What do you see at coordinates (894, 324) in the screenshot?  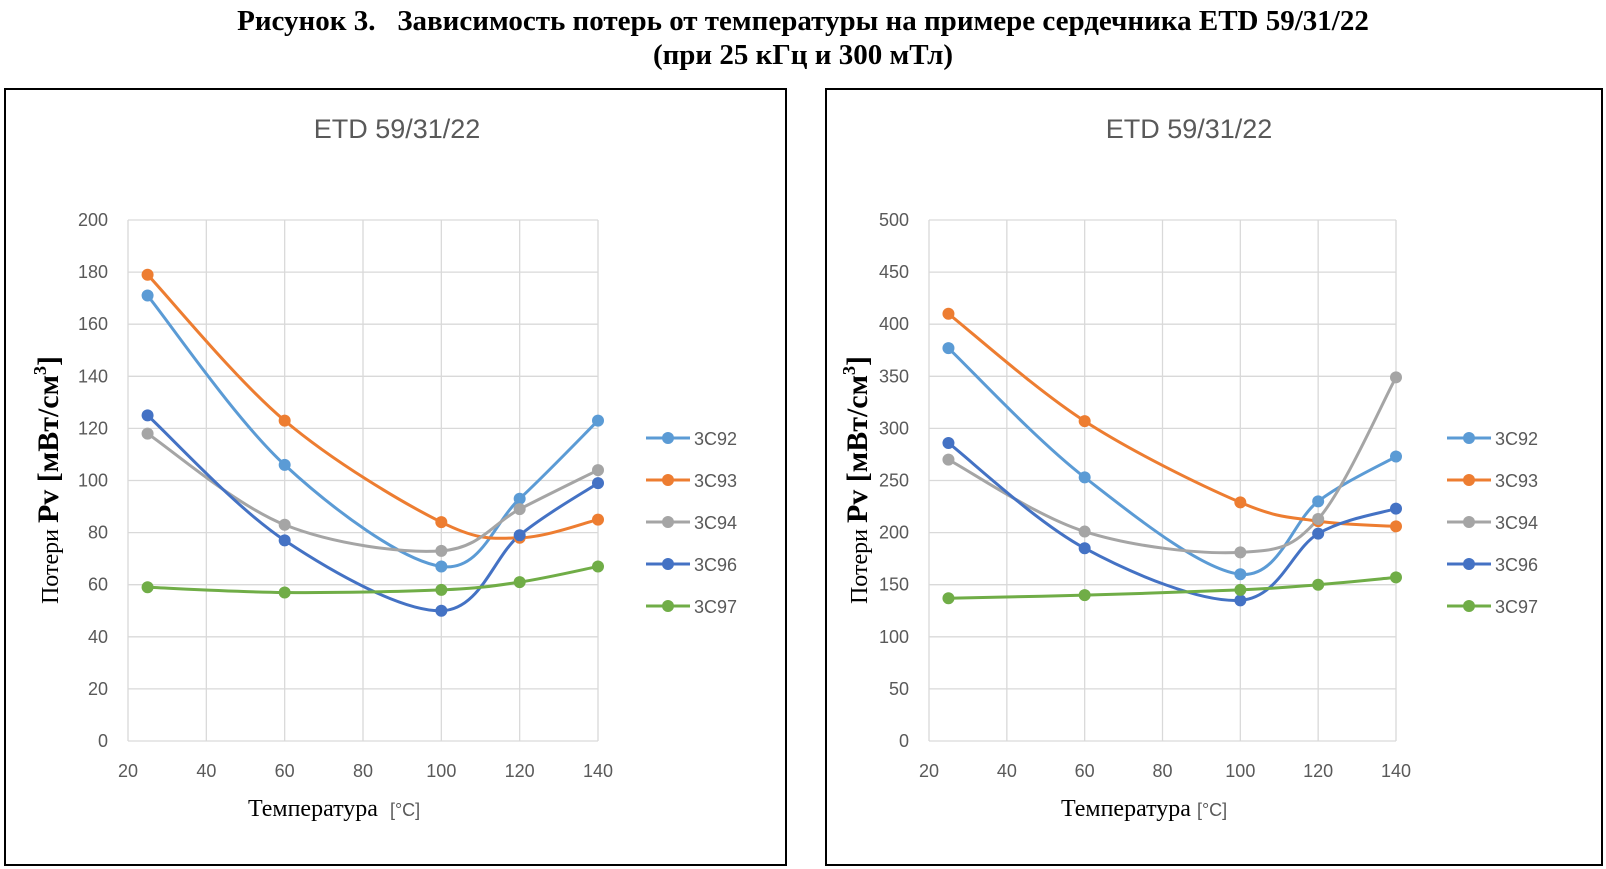 I see `y-tick-label: 400` at bounding box center [894, 324].